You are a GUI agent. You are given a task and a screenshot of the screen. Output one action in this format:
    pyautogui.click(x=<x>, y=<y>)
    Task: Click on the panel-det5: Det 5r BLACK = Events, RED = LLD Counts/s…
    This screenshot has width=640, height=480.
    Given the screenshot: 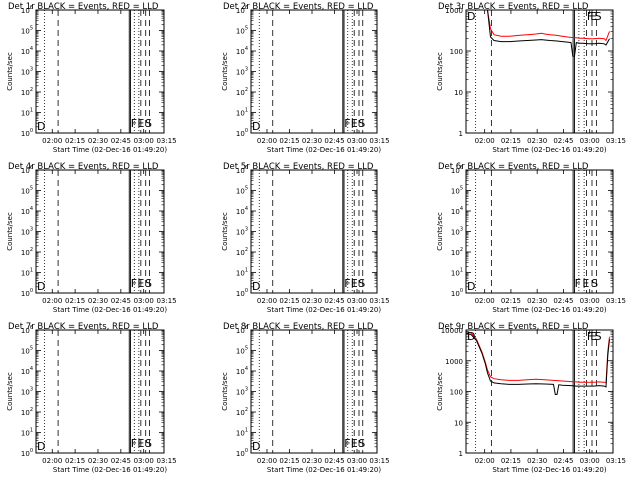 What is the action you would take?
    pyautogui.click(x=305, y=238)
    